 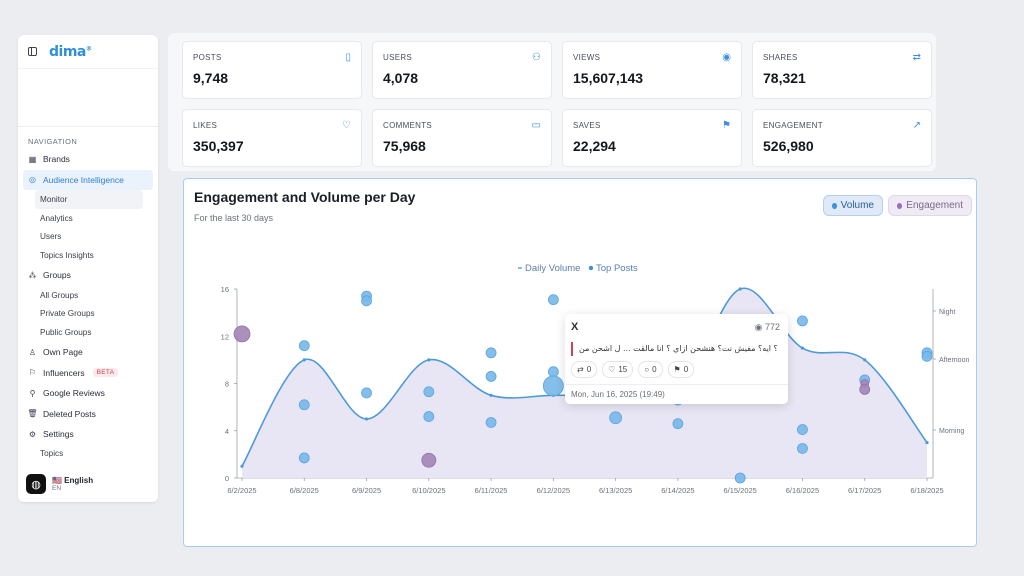 What do you see at coordinates (853, 205) in the screenshot?
I see `volume-toggle: Volume` at bounding box center [853, 205].